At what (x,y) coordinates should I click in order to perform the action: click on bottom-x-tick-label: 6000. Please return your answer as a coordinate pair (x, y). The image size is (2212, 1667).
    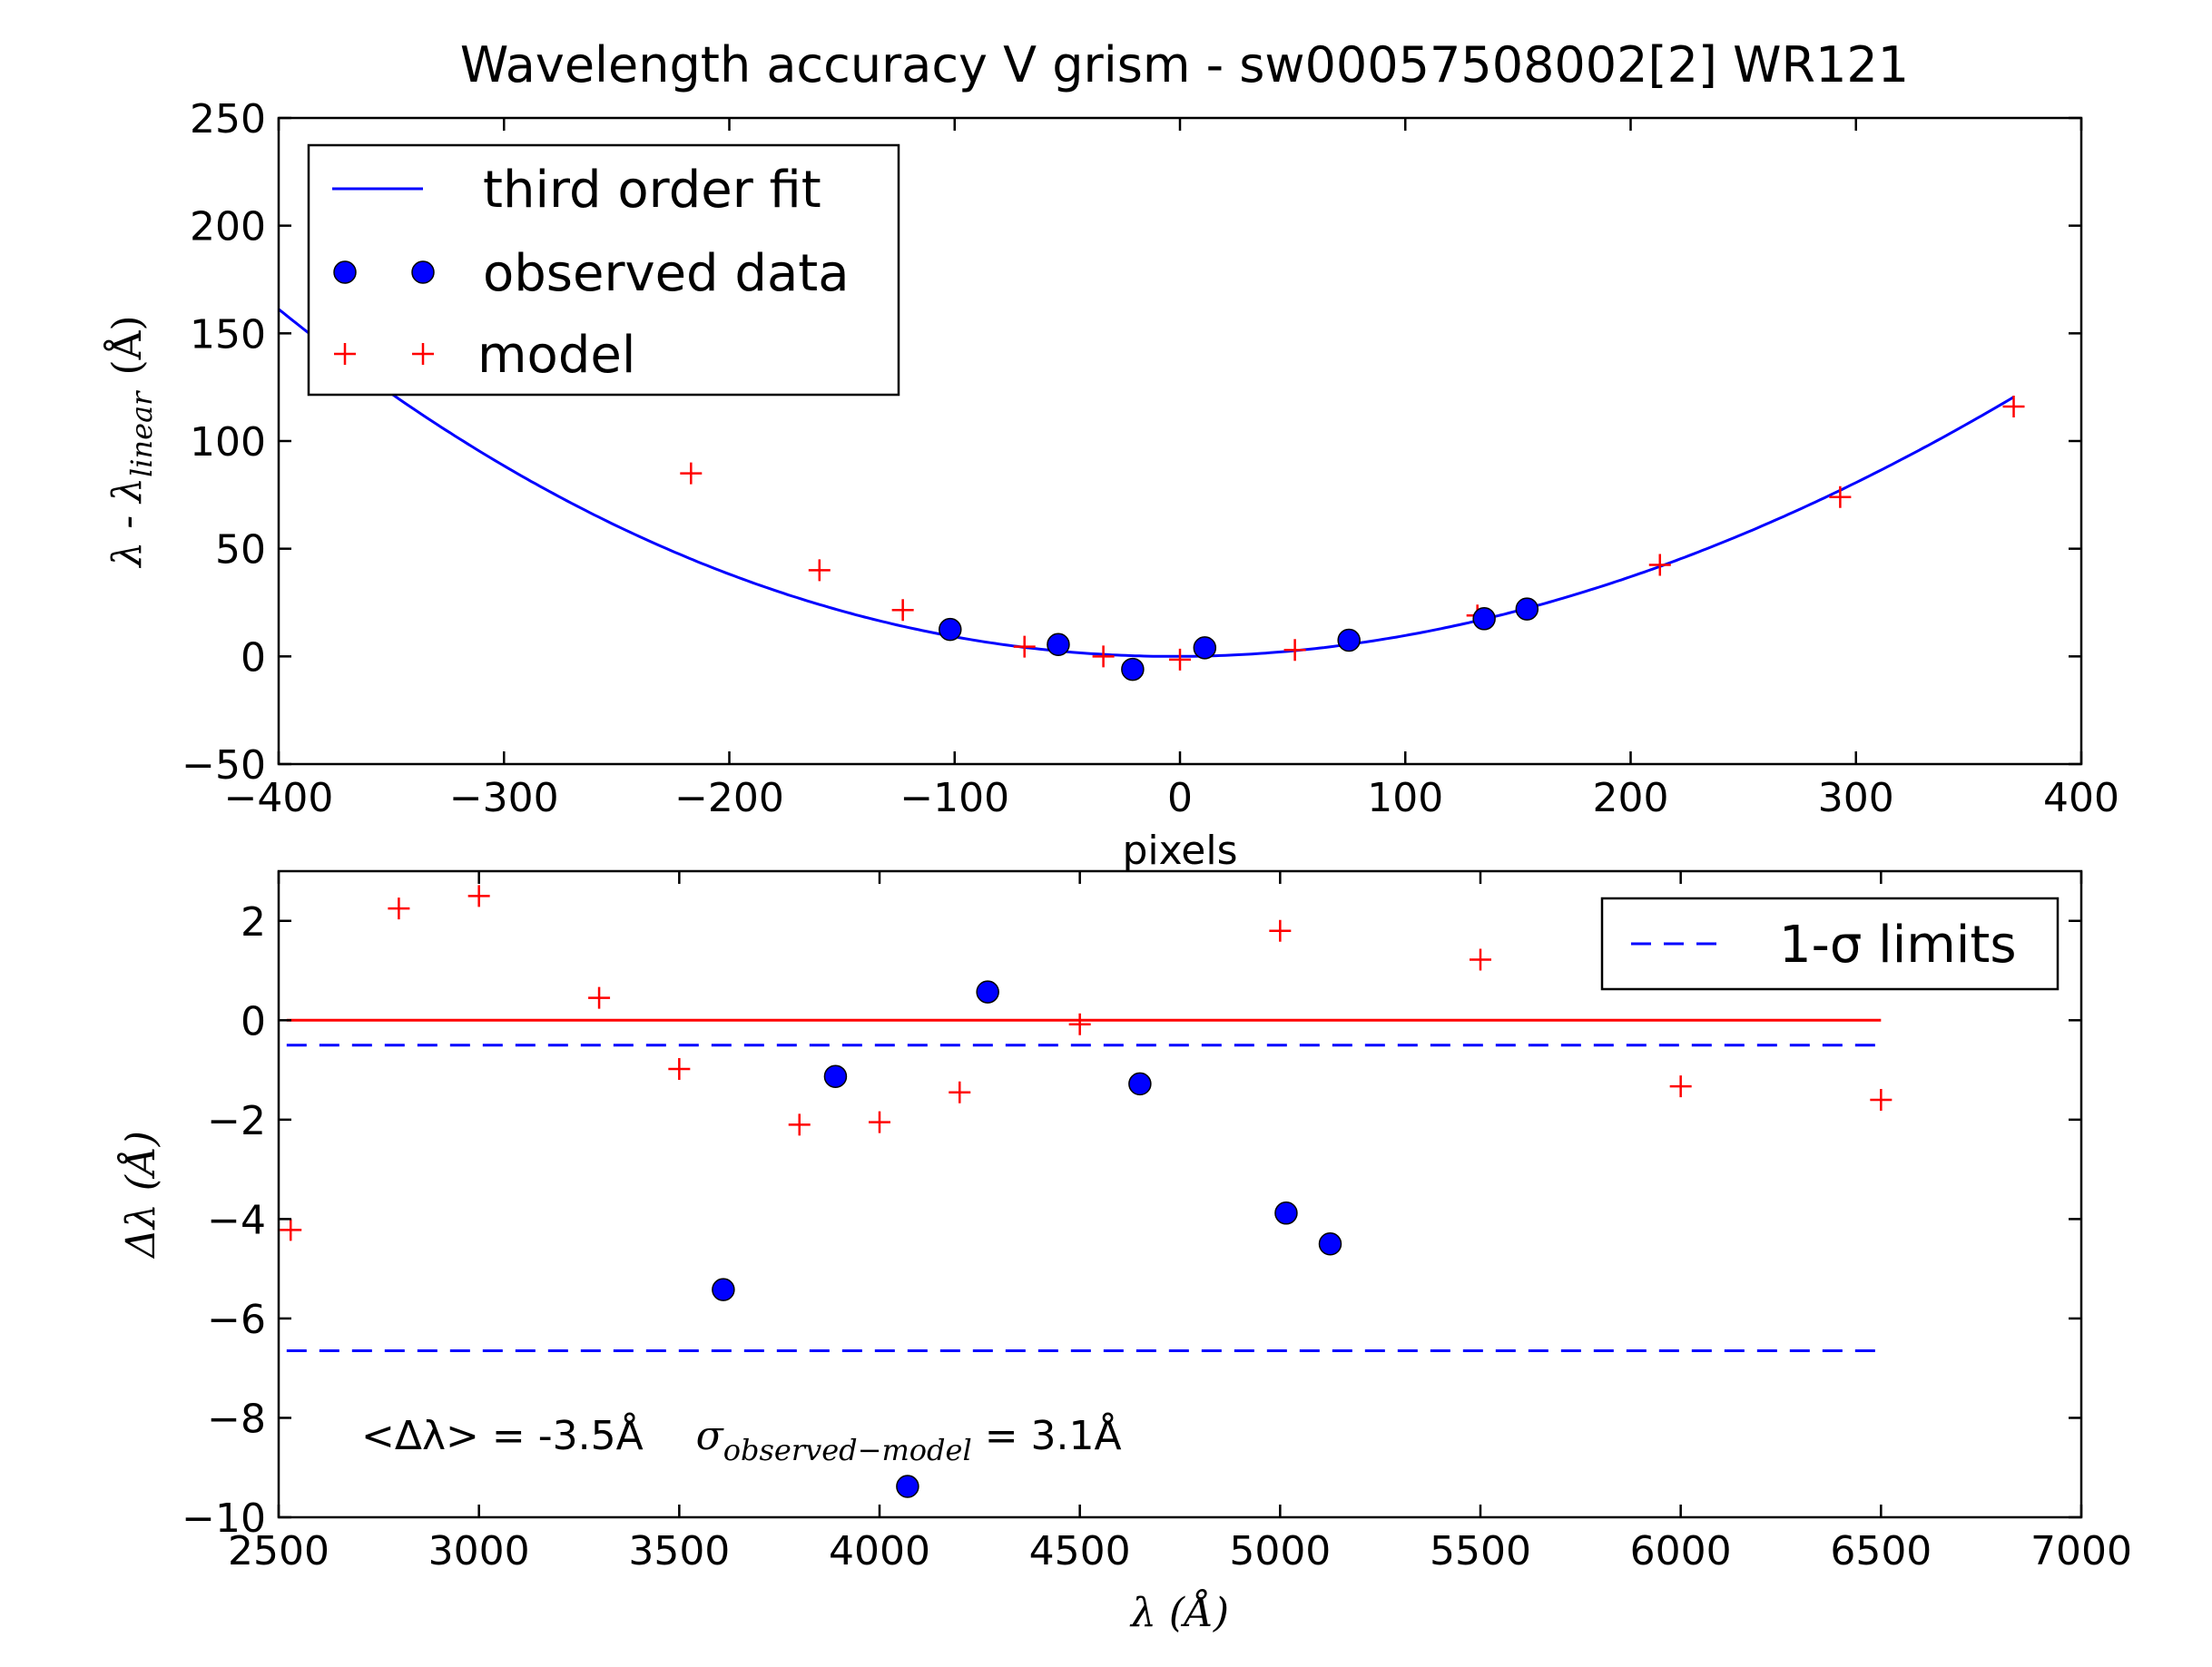
    Looking at the image, I should click on (1681, 1551).